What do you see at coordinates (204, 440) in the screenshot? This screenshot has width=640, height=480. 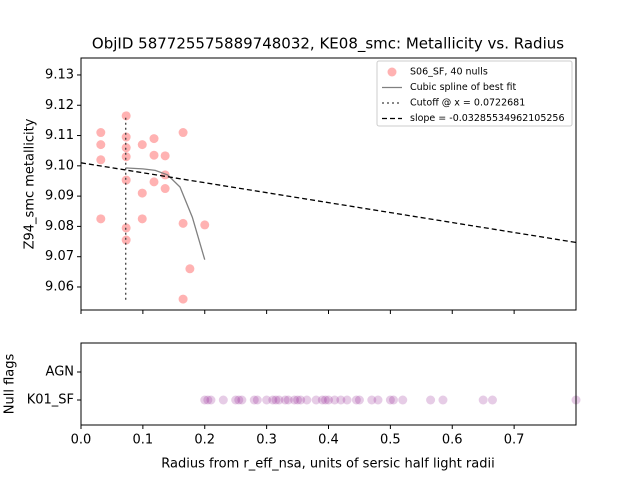 I see `x-tick-label: 0.2` at bounding box center [204, 440].